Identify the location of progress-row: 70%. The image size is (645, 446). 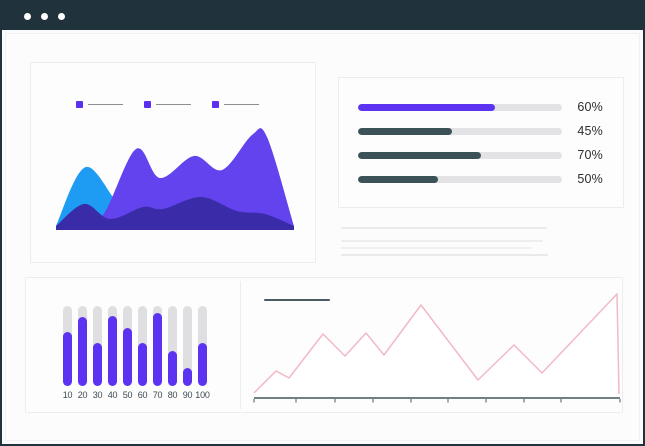
(480, 155).